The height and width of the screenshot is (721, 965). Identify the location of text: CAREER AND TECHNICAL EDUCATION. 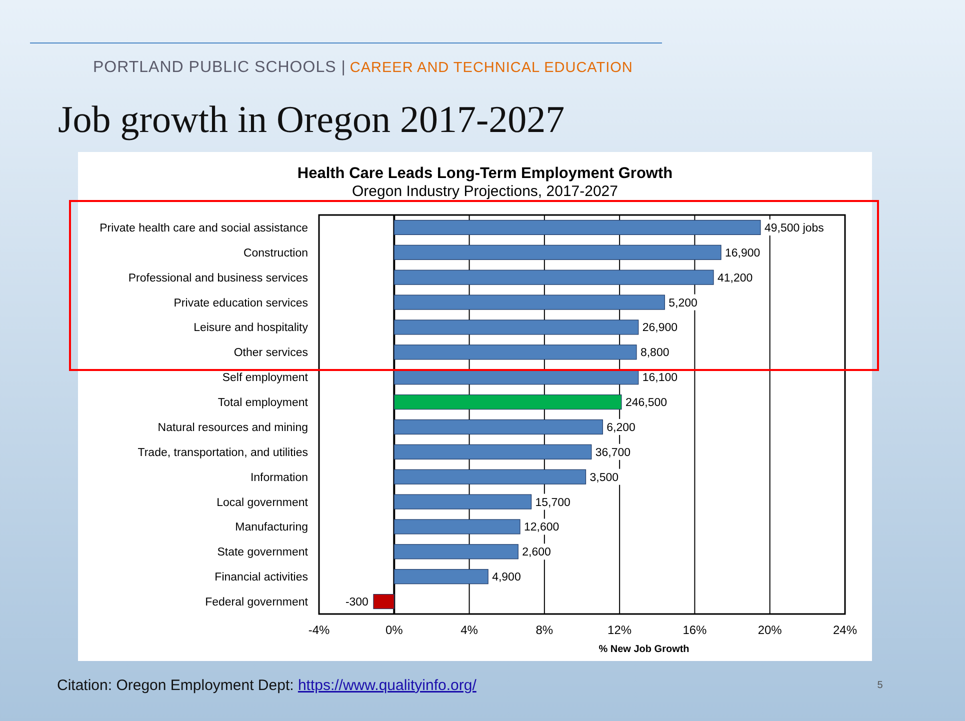
(491, 68).